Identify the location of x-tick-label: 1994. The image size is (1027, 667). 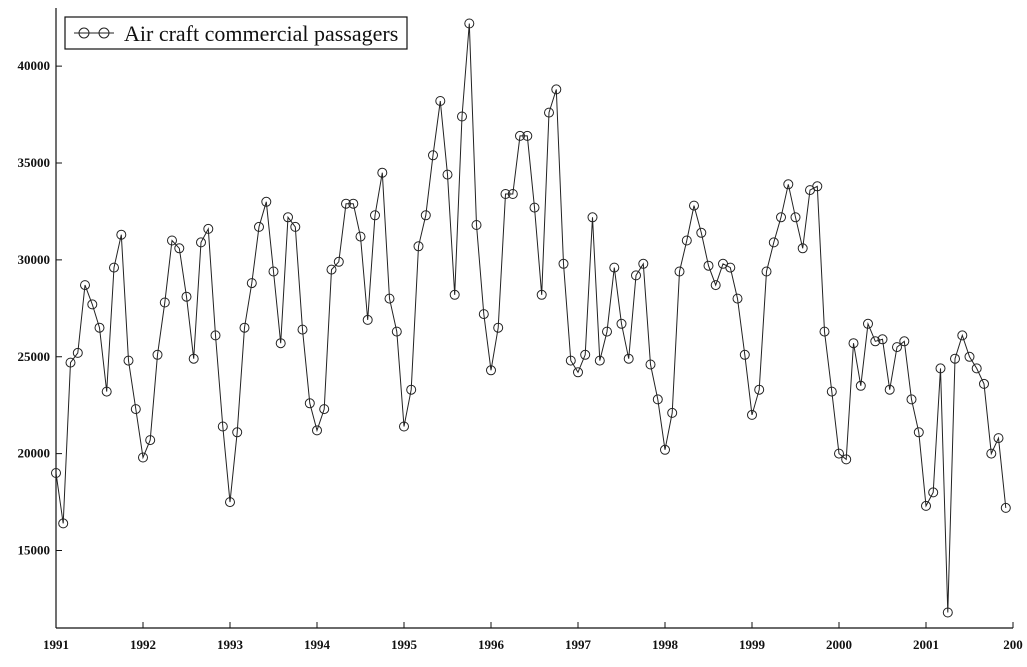
(317, 644).